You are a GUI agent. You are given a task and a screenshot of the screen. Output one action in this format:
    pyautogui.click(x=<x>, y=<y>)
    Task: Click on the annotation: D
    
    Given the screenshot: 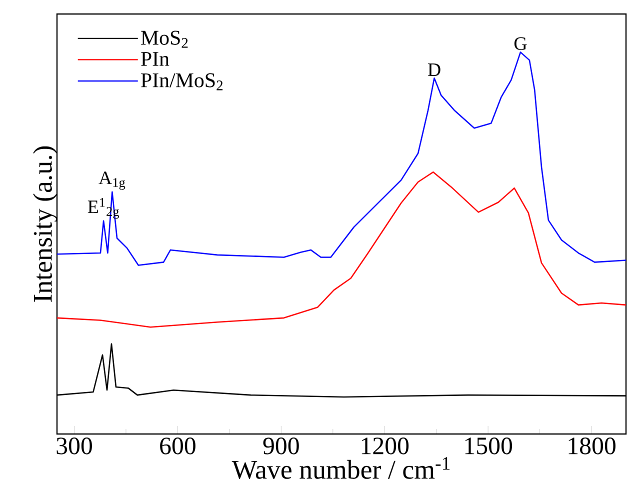 What is the action you would take?
    pyautogui.click(x=434, y=70)
    